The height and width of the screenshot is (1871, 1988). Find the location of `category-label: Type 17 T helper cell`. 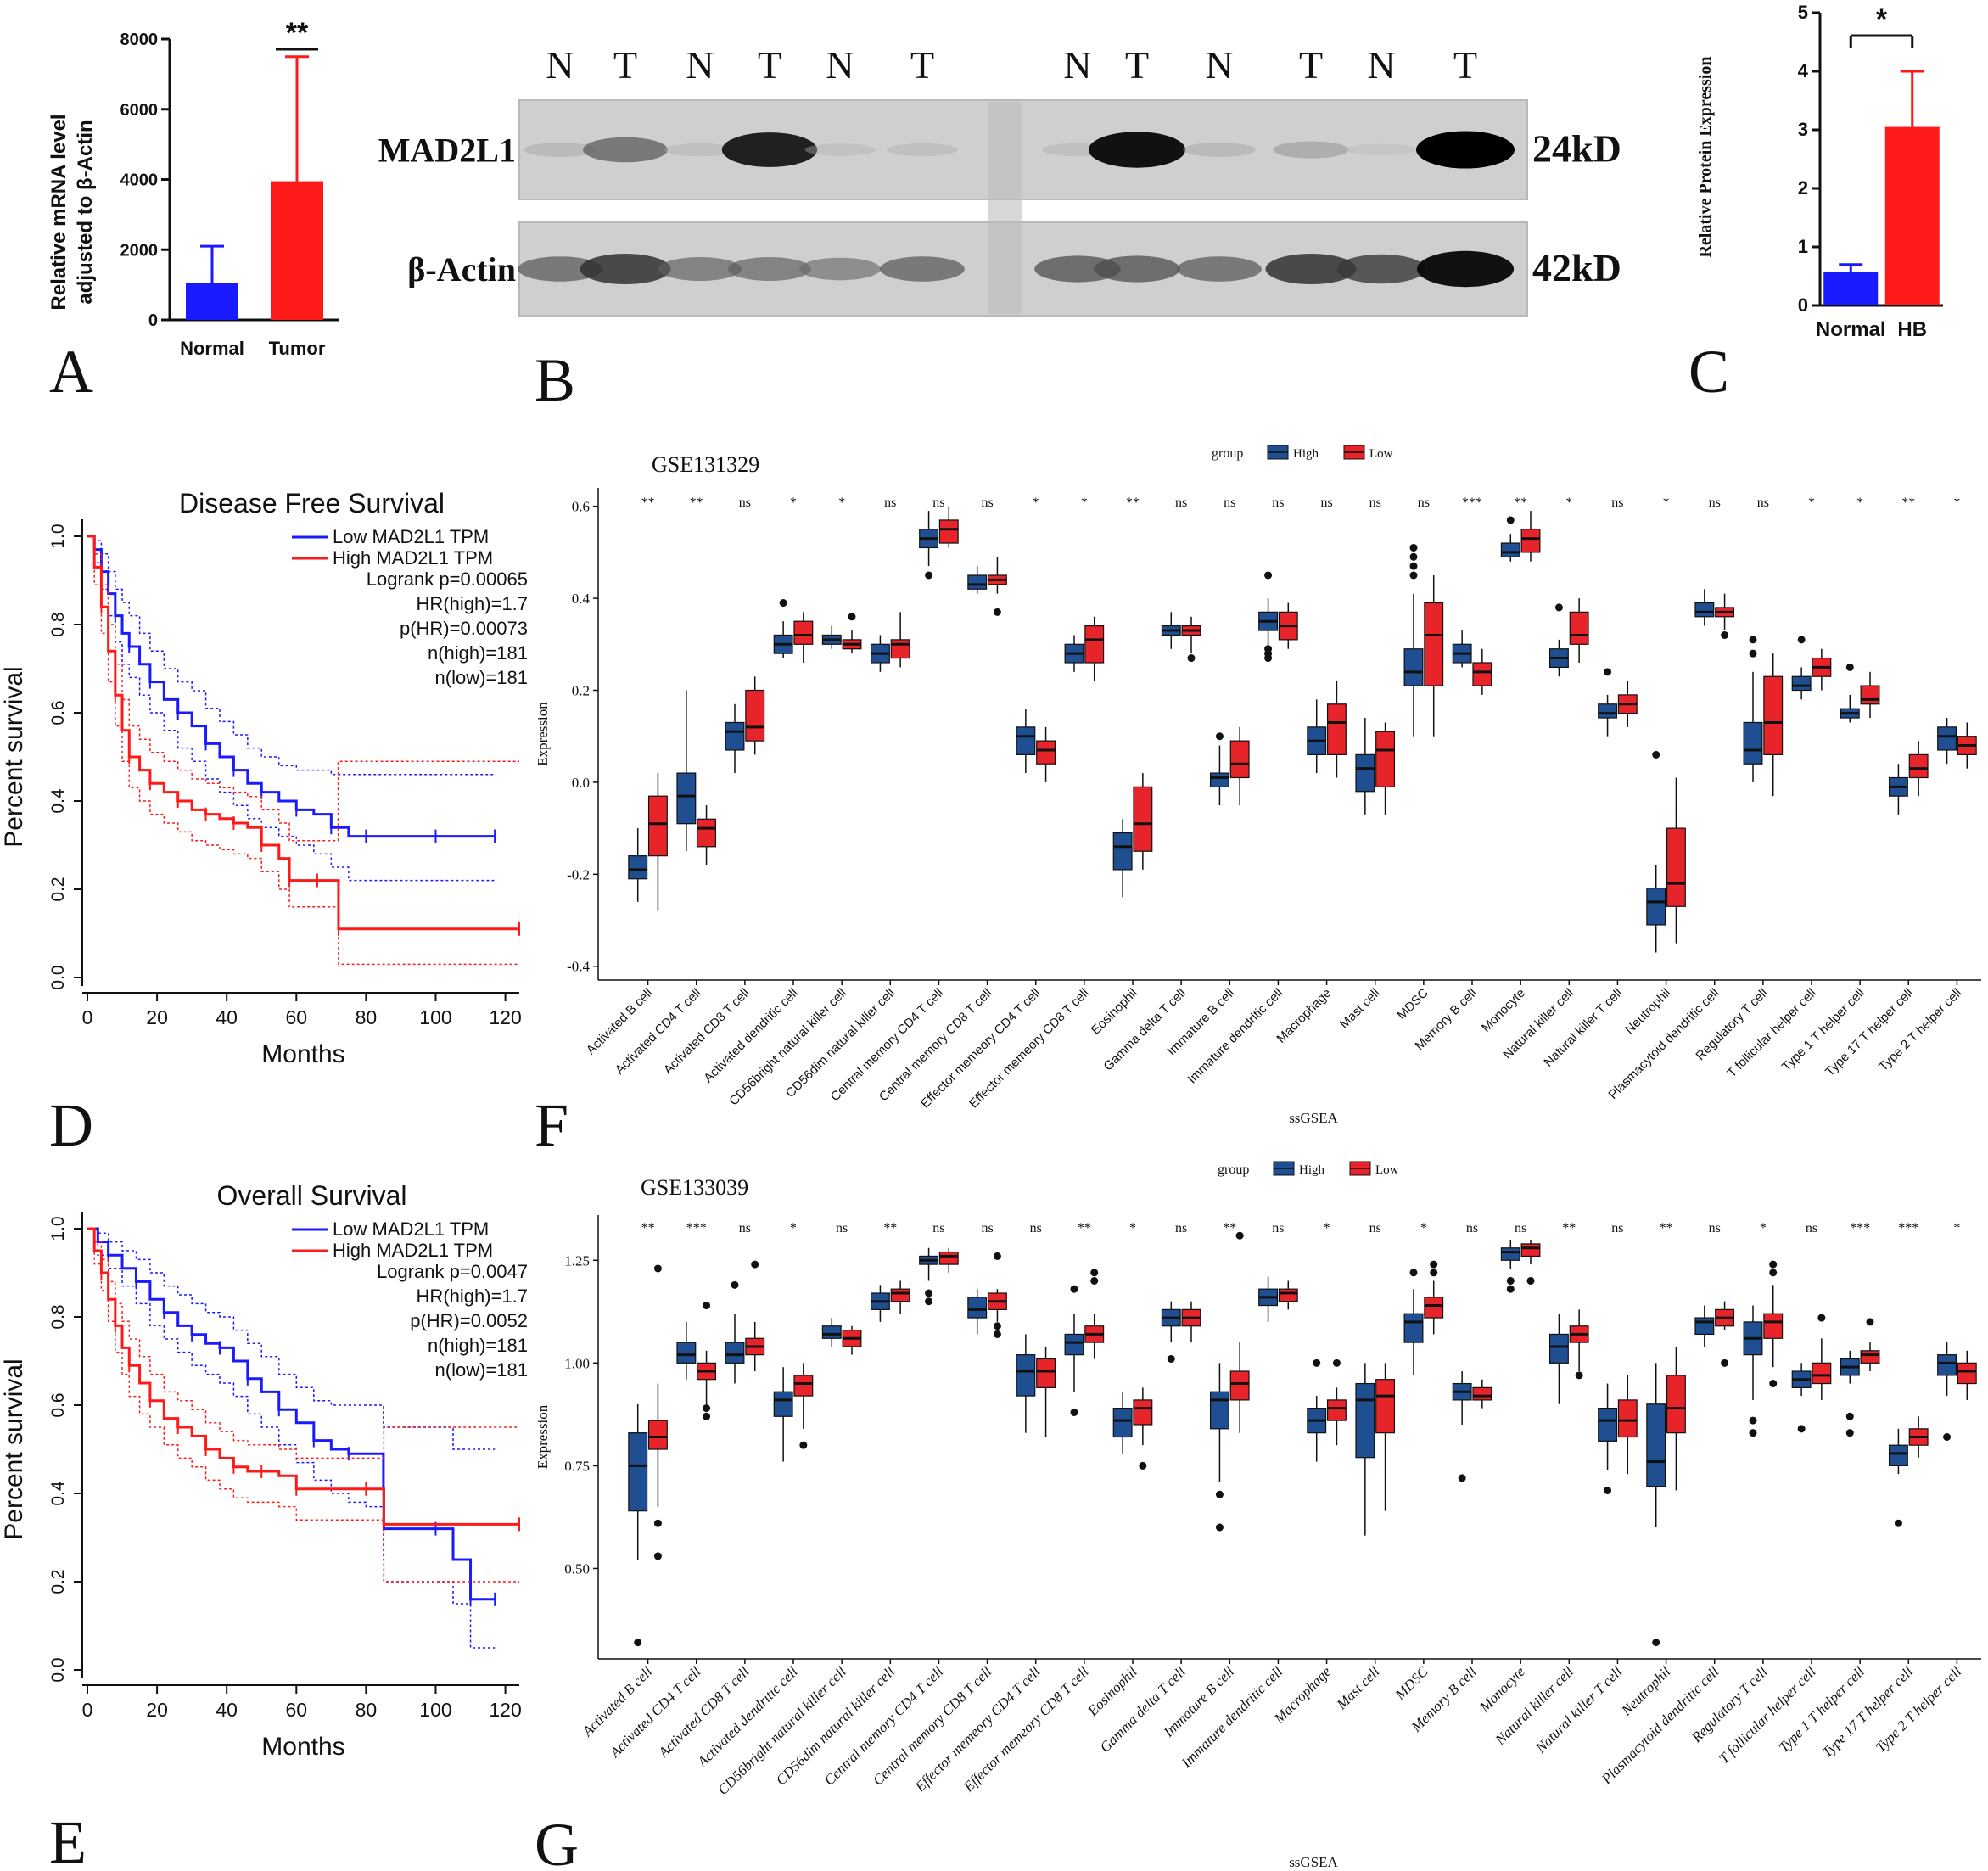

category-label: Type 17 T helper cell is located at coordinates (1868, 1712).